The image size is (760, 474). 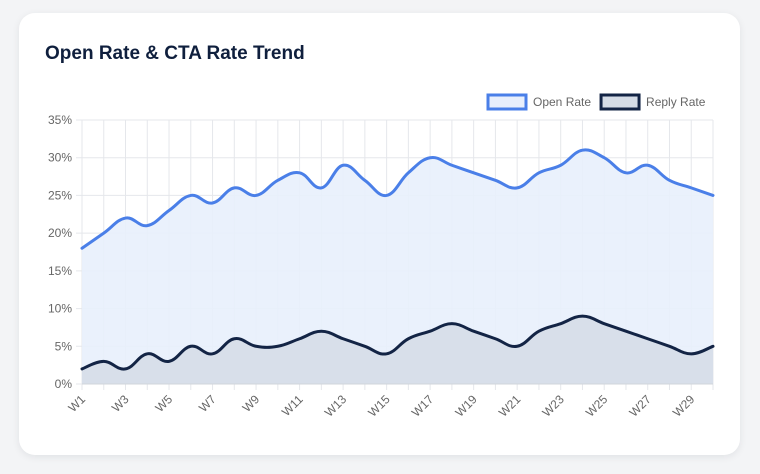 I want to click on x-tick-label: W13, so click(x=336, y=406).